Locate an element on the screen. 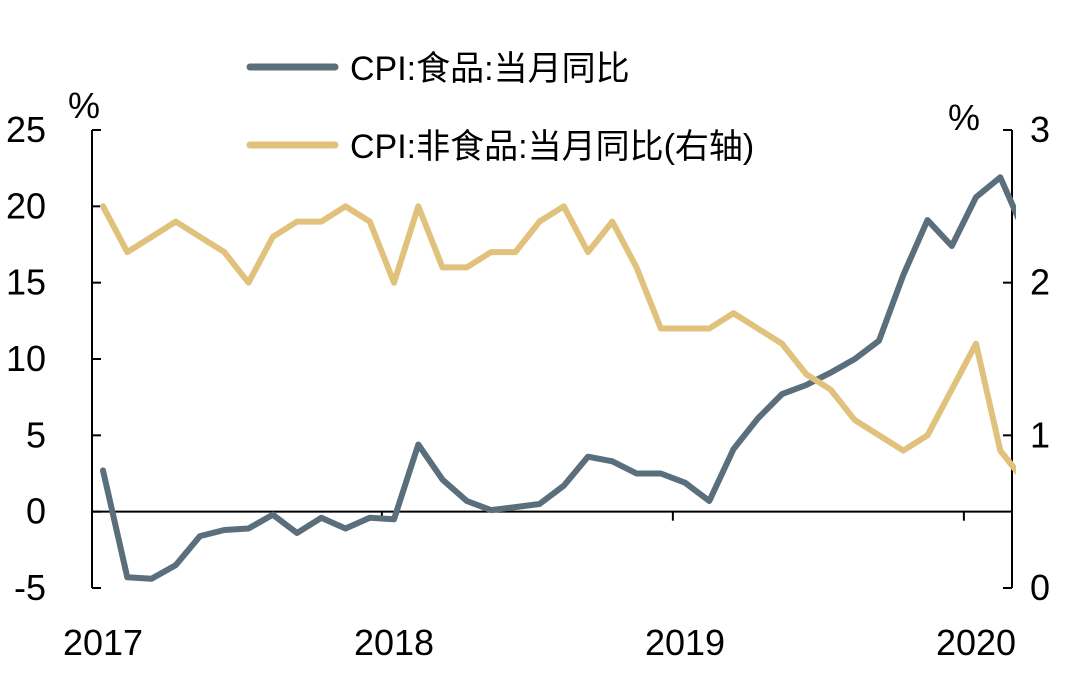  right-tick-label: 0 is located at coordinates (1040, 587).